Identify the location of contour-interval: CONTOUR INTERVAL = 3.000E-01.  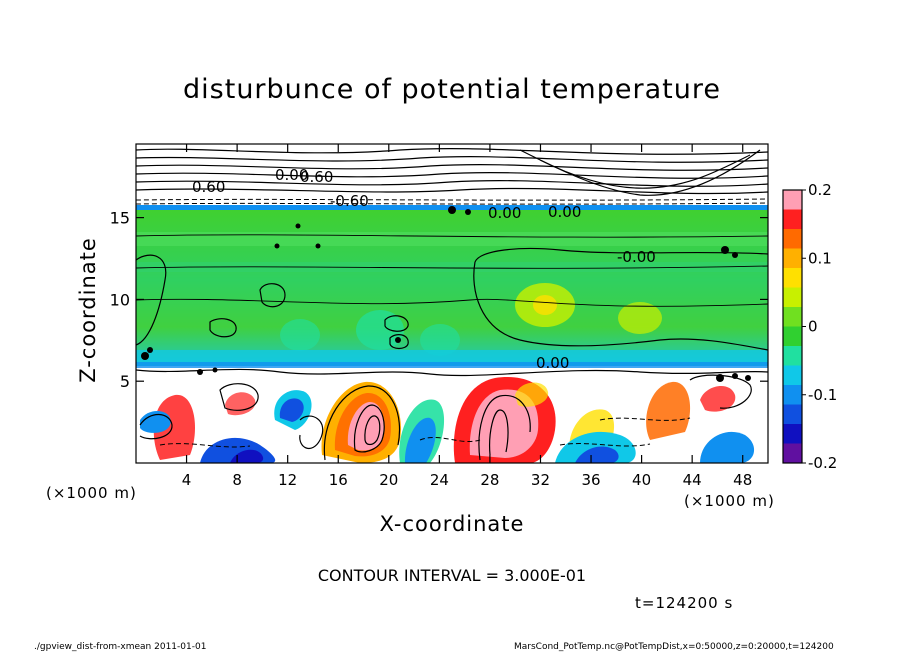
(452, 575).